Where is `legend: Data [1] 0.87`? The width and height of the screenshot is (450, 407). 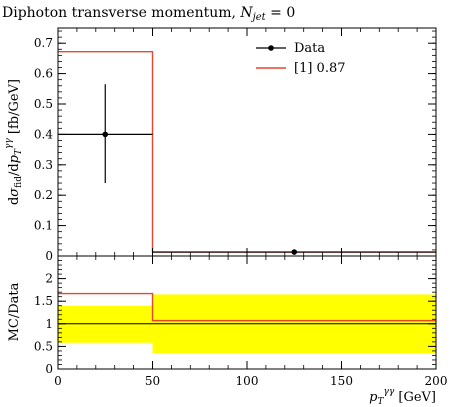
legend: Data [1] 0.87 is located at coordinates (301, 58).